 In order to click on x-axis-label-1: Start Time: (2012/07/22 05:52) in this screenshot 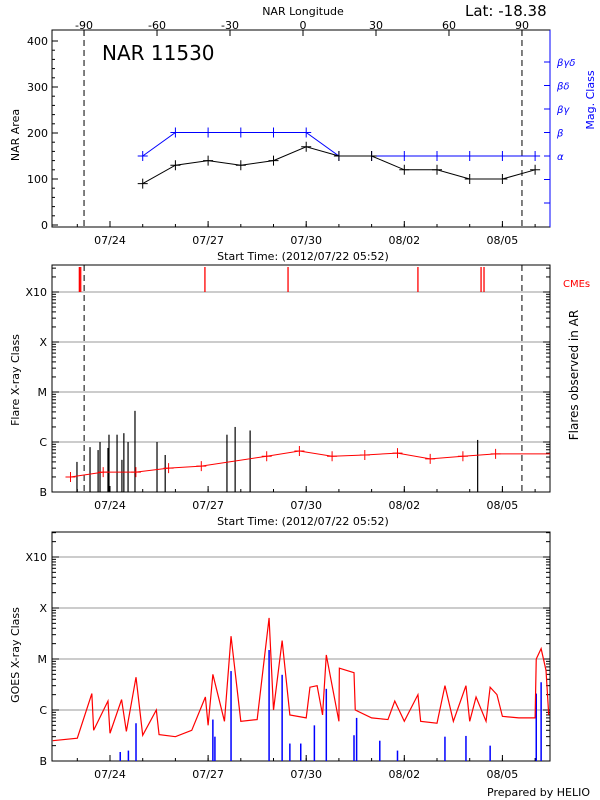, I will do `click(303, 256)`.